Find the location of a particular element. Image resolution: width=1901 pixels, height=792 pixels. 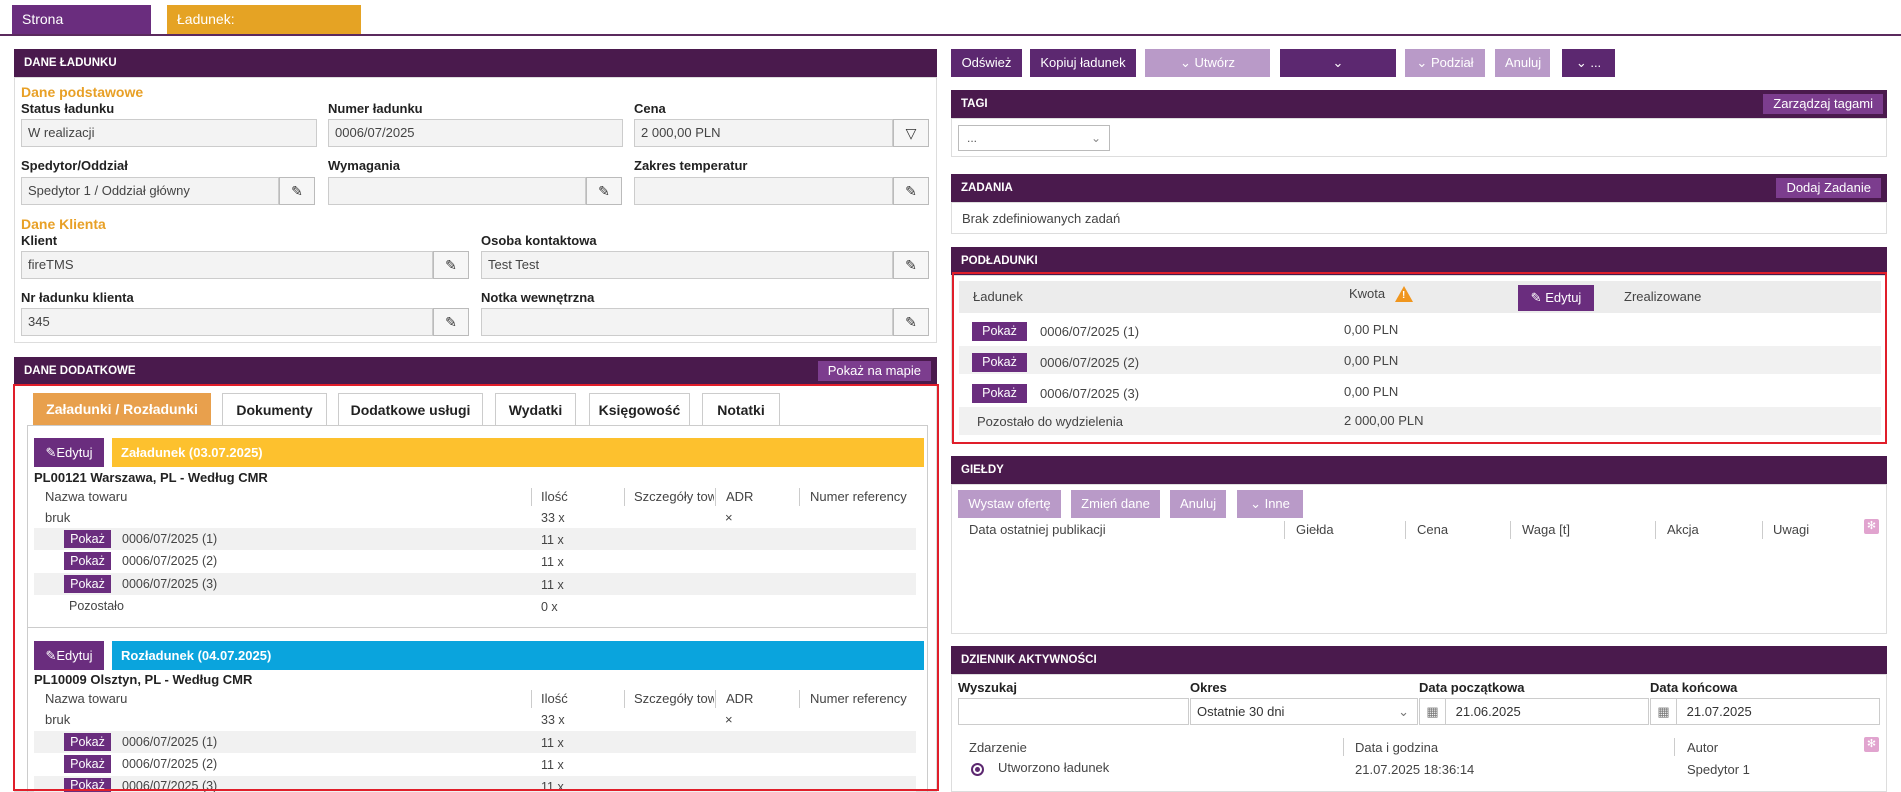

wymagania-field is located at coordinates (457, 191).